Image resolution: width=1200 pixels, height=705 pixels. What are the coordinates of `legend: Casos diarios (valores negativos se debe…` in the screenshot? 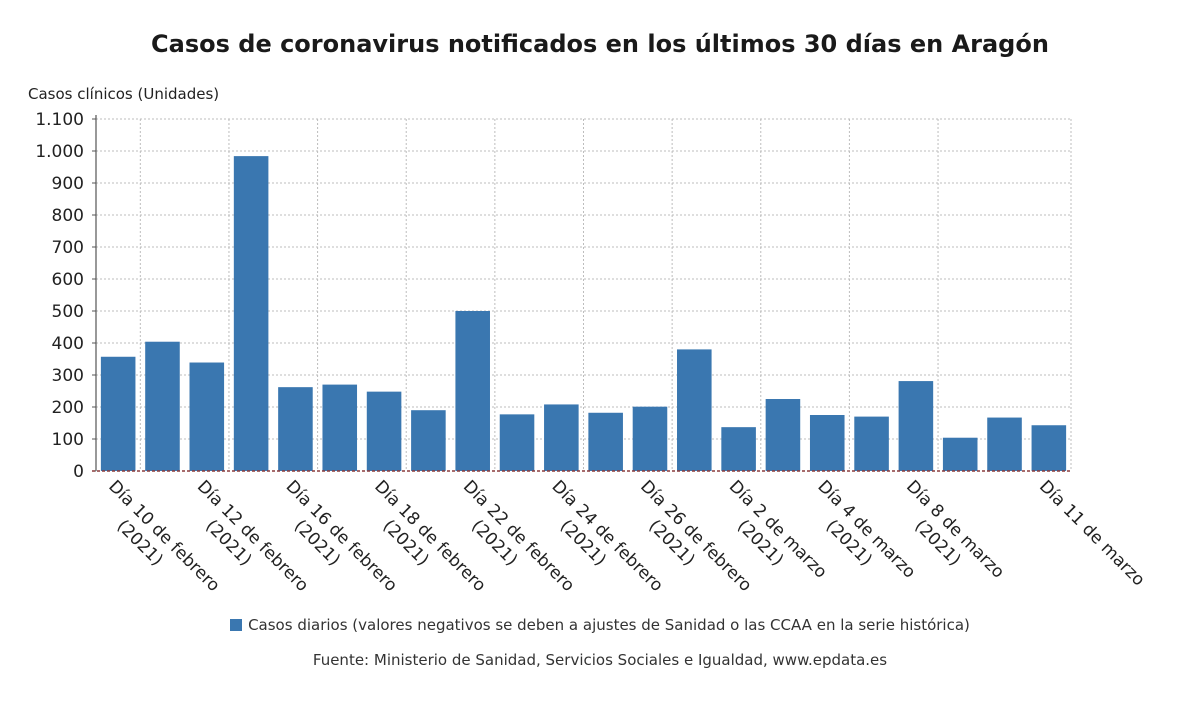 It's located at (600, 625).